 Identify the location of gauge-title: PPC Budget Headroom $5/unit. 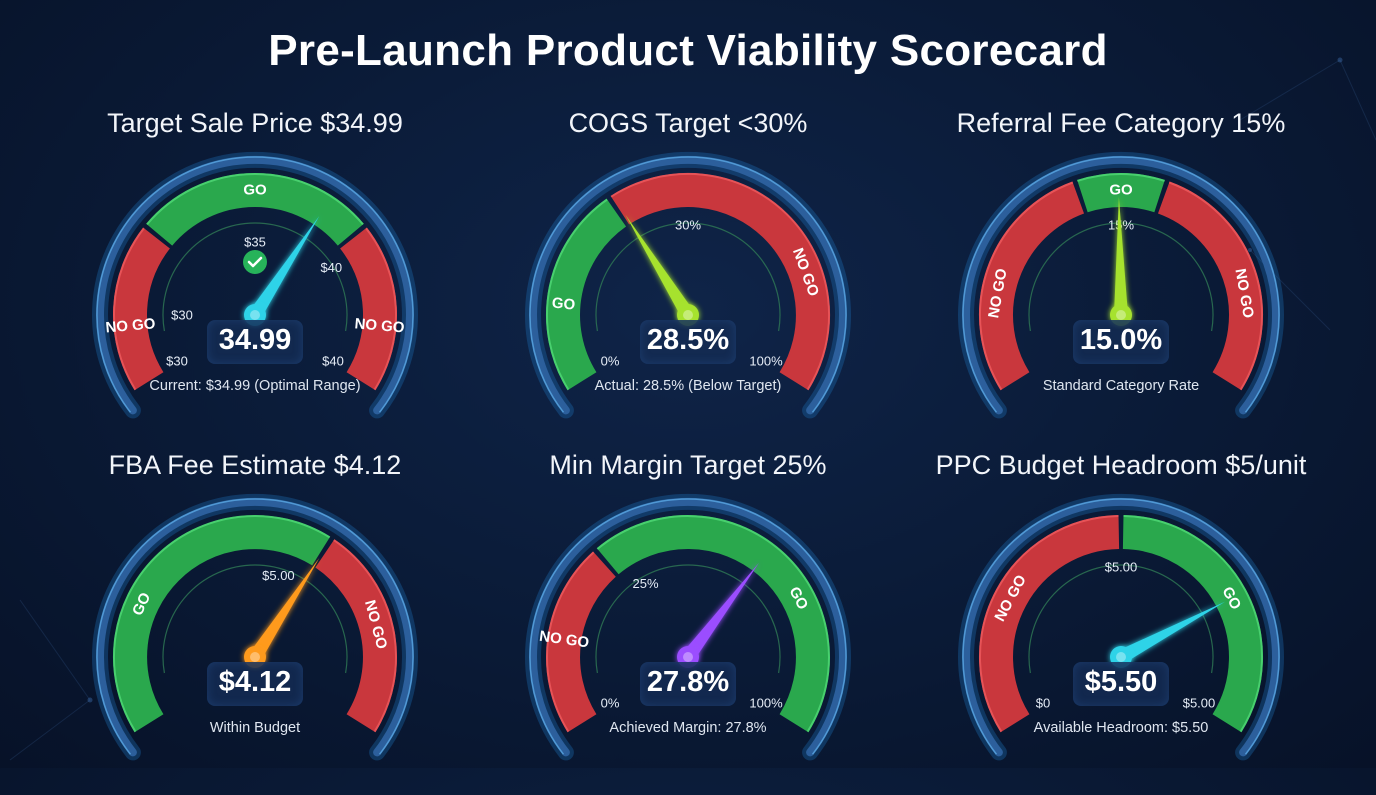
(1121, 465).